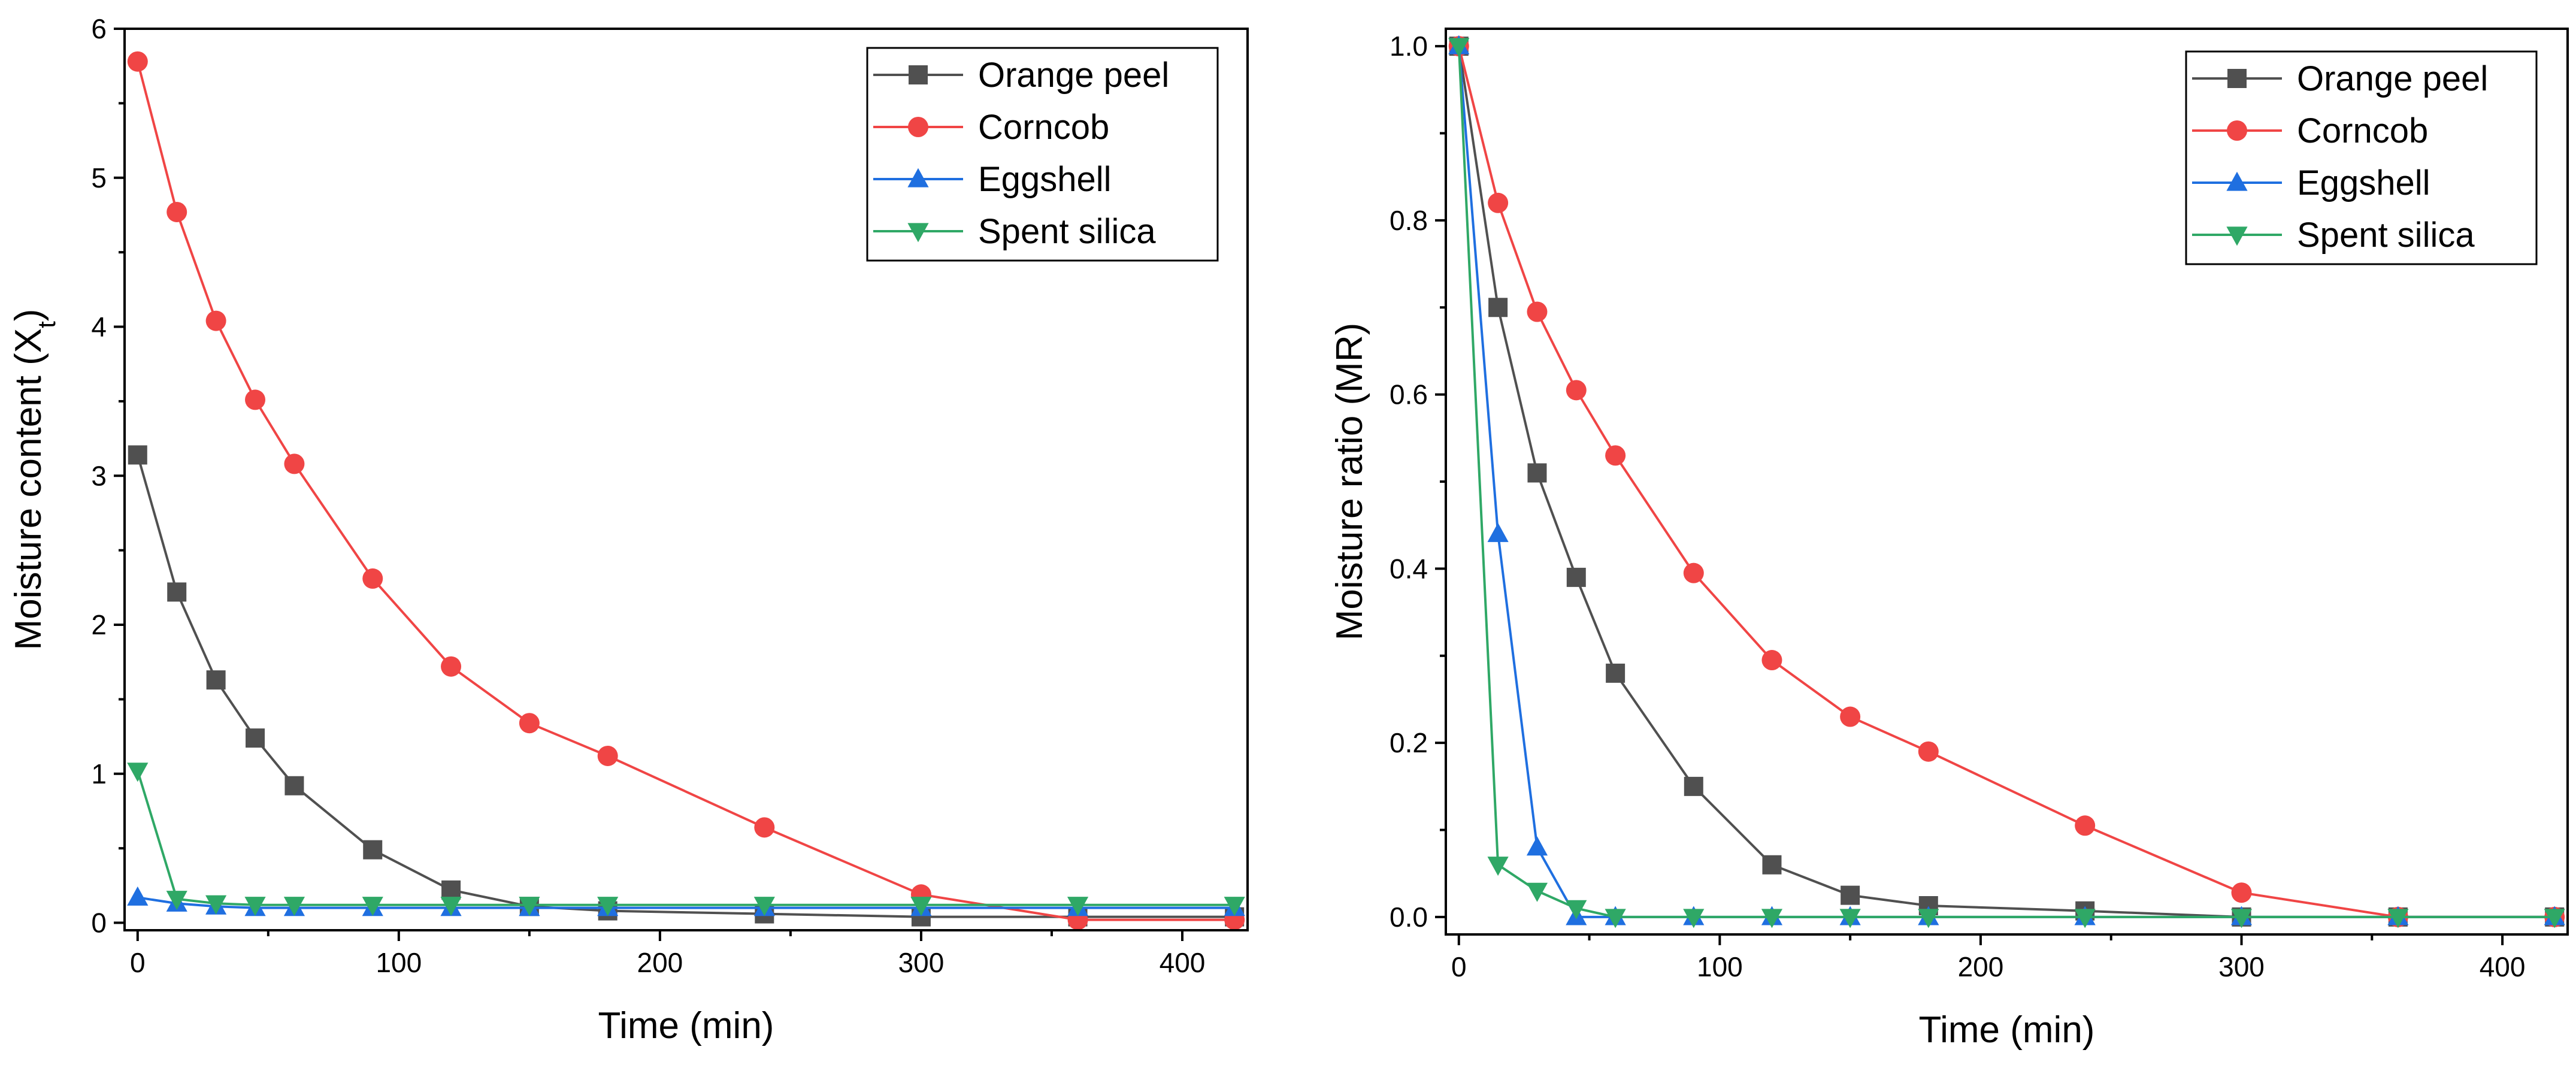 This screenshot has height=1080, width=2576. What do you see at coordinates (28, 490) in the screenshot?
I see `y-axis-title-main: Moisture content (X` at bounding box center [28, 490].